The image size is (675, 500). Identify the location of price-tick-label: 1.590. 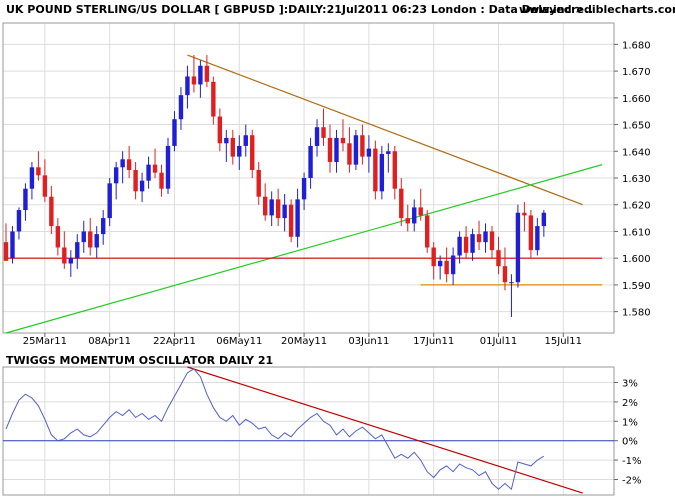
(636, 286).